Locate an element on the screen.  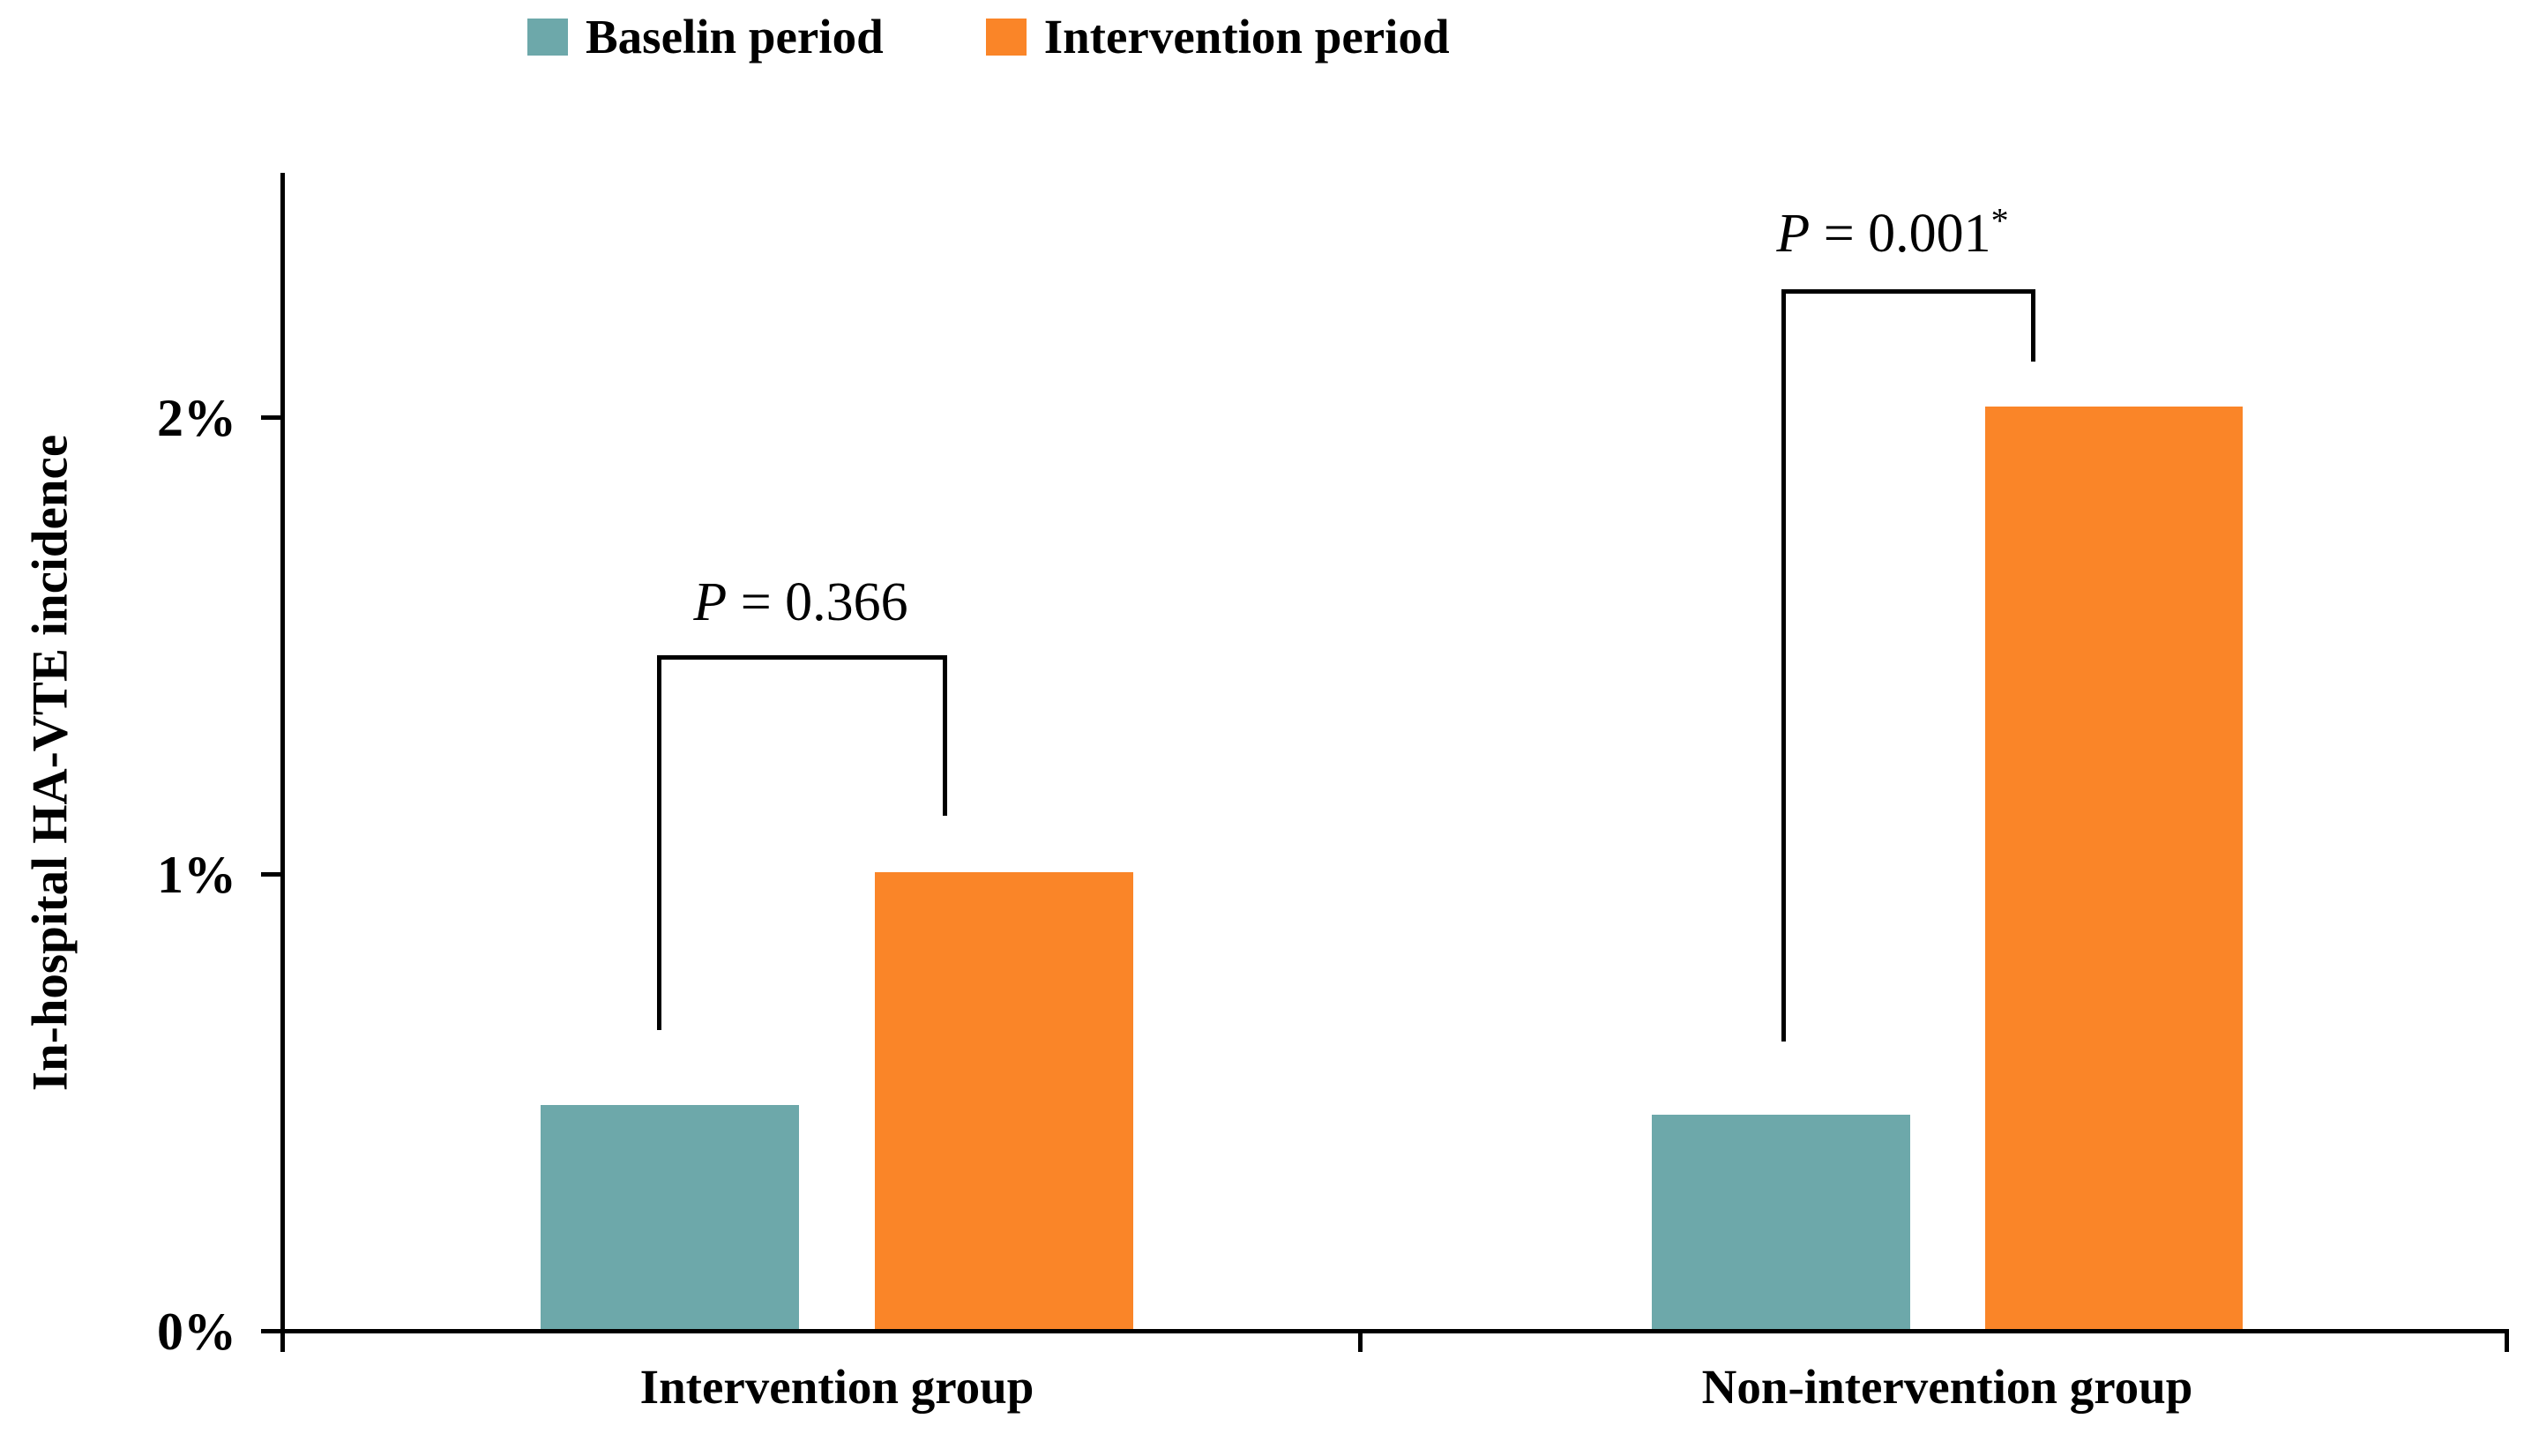
bar-intervention-group-intervention-period is located at coordinates (1004, 1100).